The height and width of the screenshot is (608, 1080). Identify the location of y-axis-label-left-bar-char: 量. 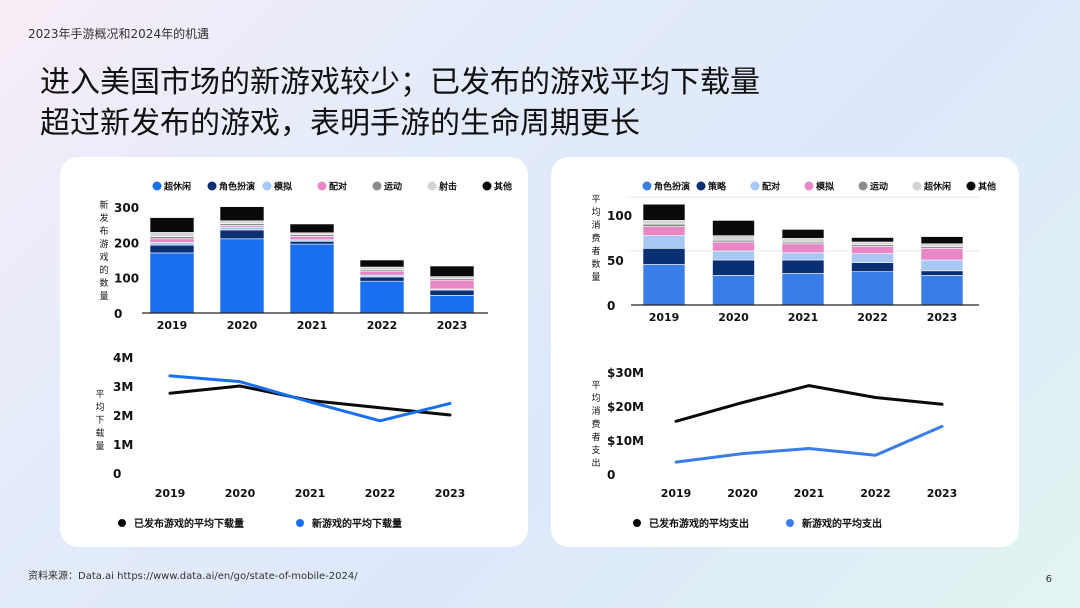
(103, 296).